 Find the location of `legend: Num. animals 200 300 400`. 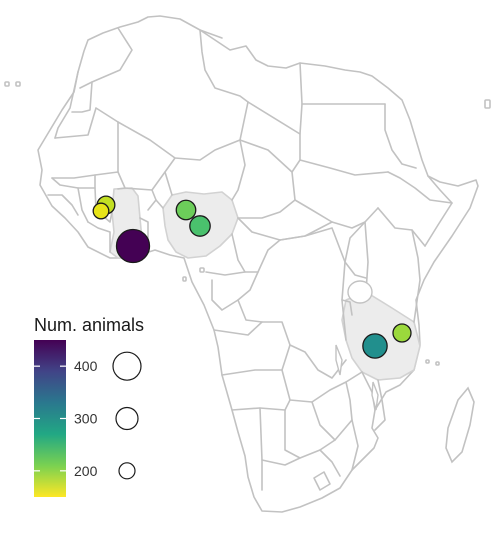

legend: Num. animals 200 300 400 is located at coordinates (89, 406).